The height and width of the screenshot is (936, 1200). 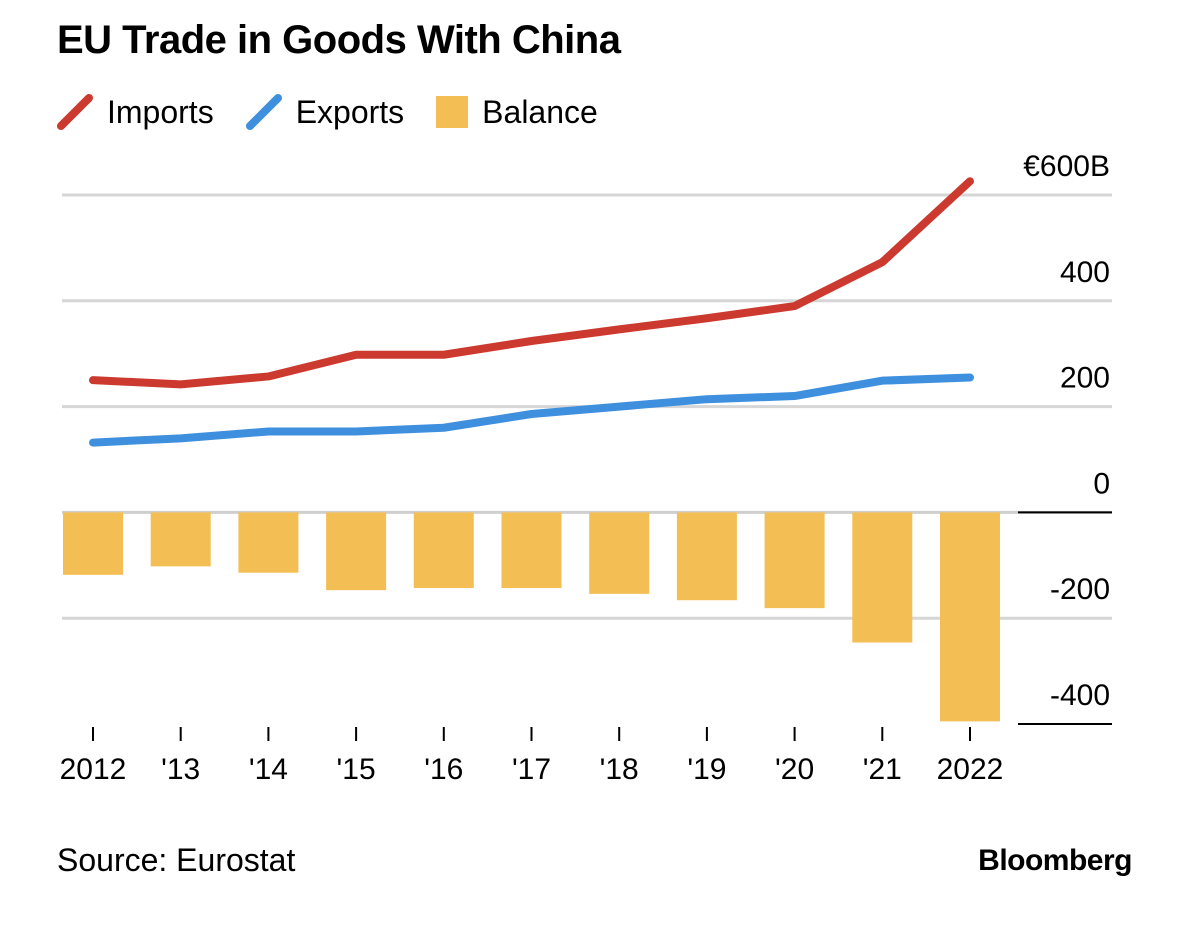 What do you see at coordinates (339, 40) in the screenshot?
I see `chart-title: EU Trade in Goods With China` at bounding box center [339, 40].